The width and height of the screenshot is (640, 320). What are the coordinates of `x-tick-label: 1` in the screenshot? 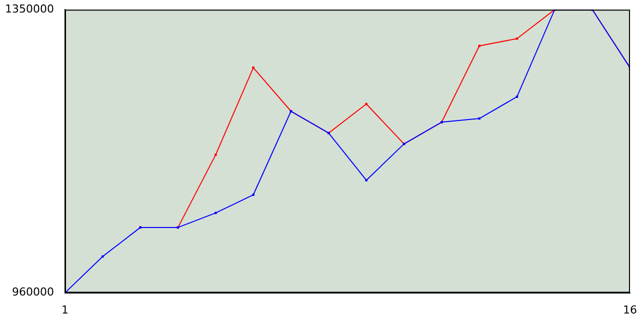 It's located at (64, 309).